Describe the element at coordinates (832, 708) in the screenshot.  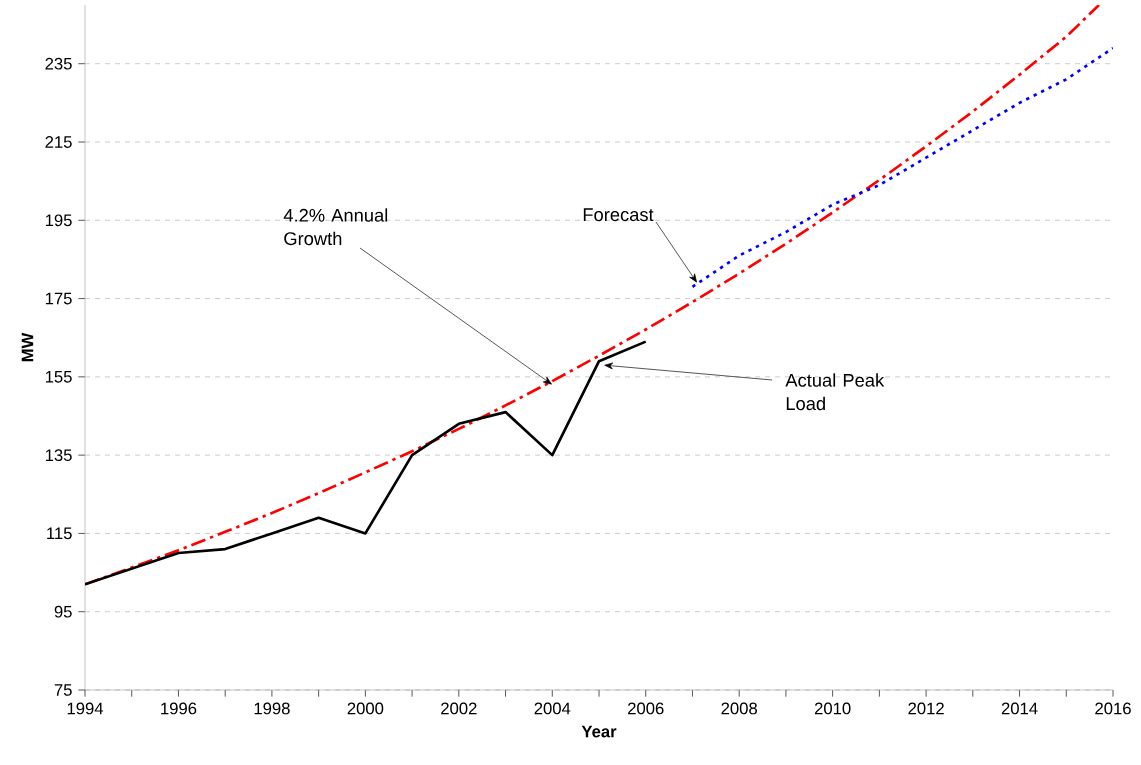
I see `x-tick-label: 2010` at that location.